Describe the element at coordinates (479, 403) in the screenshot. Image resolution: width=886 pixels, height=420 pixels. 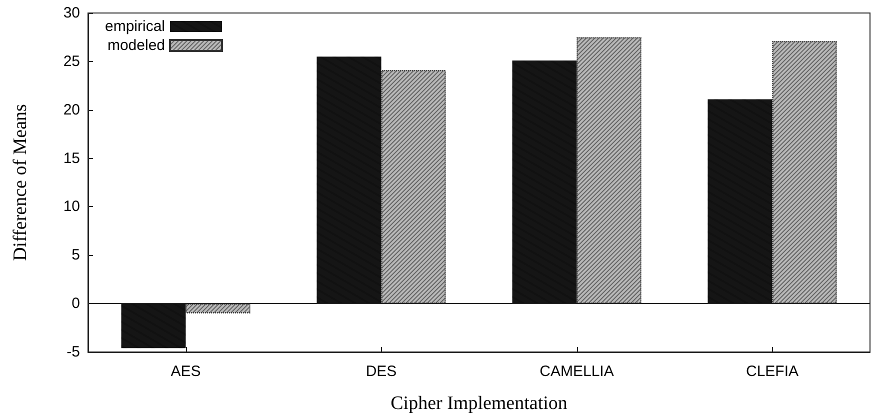
I see `x-axis-title: Cipher Implementation` at that location.